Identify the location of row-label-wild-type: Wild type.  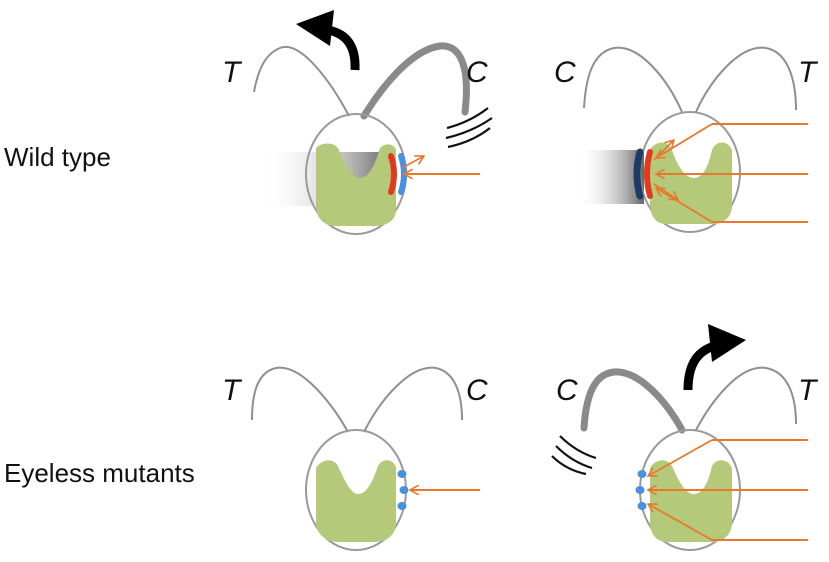
(57, 157).